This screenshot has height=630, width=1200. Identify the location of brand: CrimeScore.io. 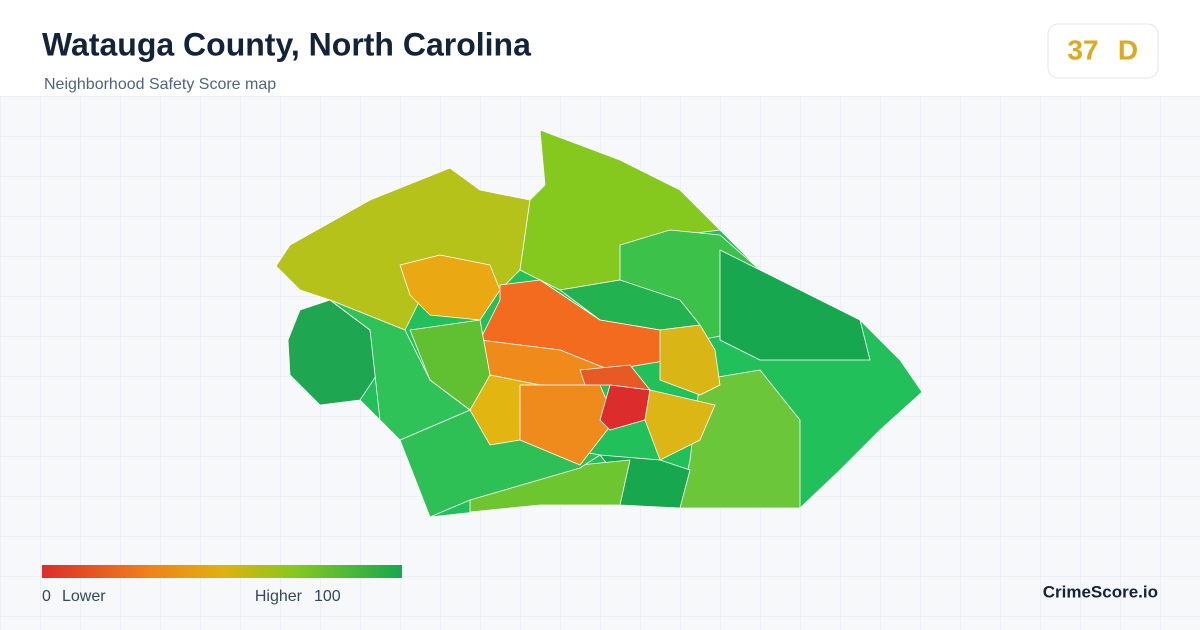
(1100, 591).